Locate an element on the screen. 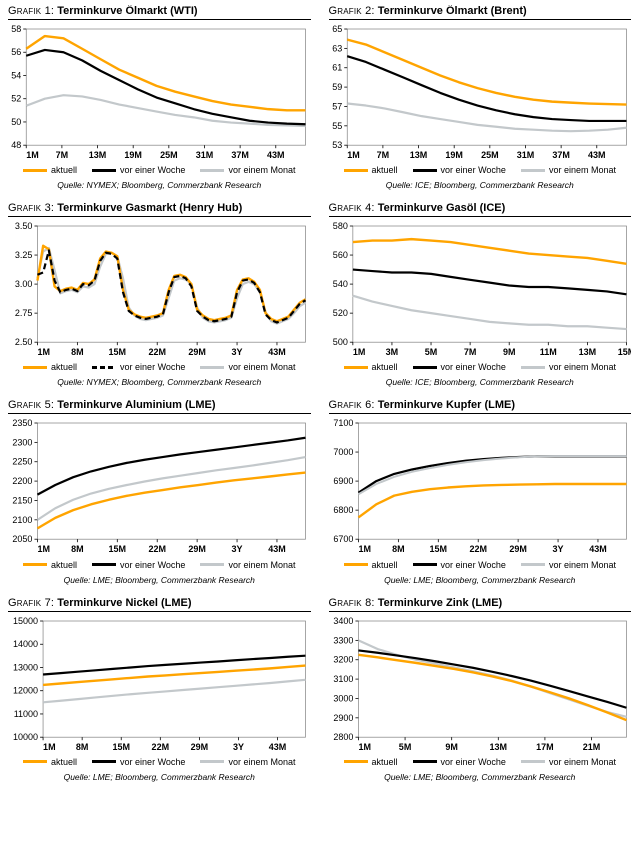  svg-text: 3Y is located at coordinates (237, 352).